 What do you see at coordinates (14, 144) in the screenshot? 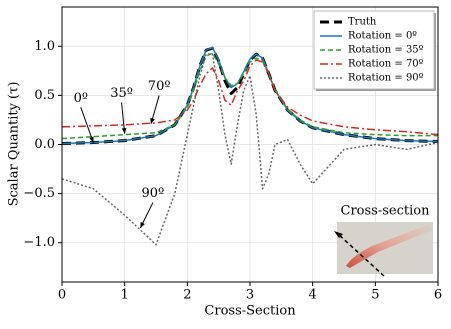
I see `y-axis-label: Scalar Quantity (τ)` at bounding box center [14, 144].